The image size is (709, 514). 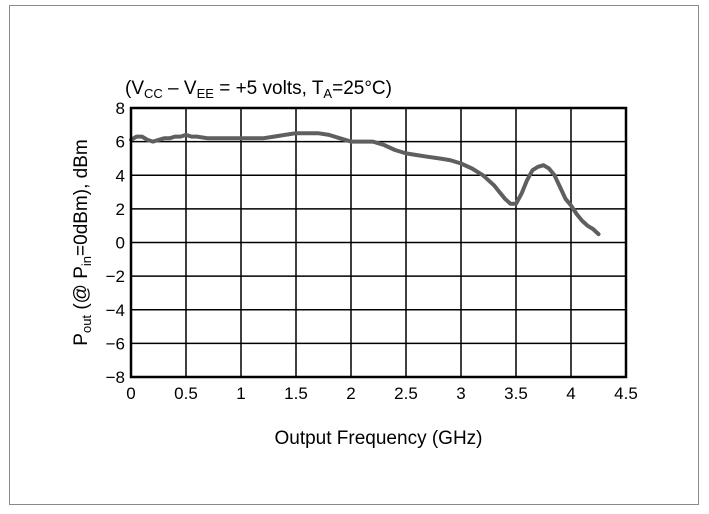 I want to click on y-tick-label: −6, so click(x=115, y=343).